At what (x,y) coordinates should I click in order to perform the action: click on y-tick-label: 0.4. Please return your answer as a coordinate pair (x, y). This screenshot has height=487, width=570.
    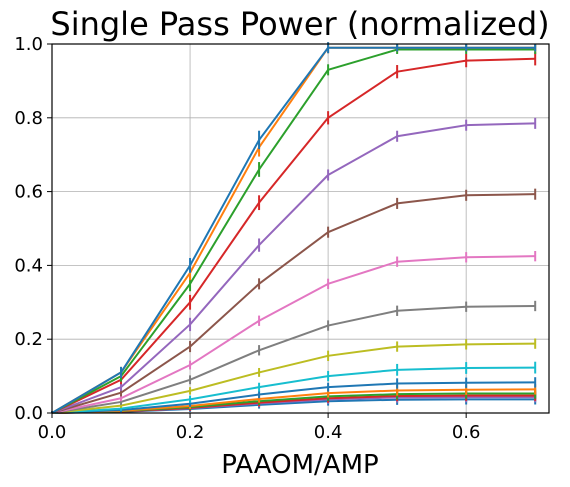
    Looking at the image, I should click on (28, 265).